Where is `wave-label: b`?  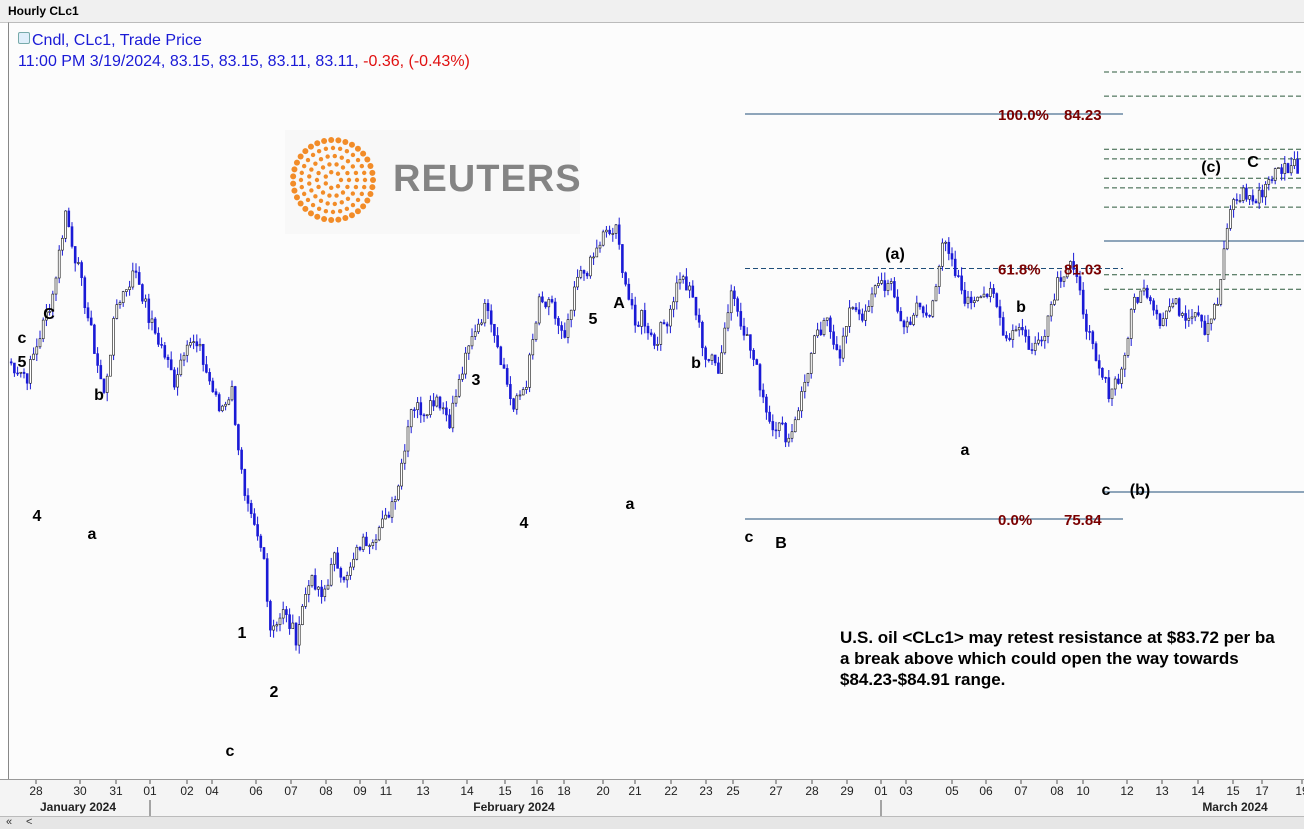
wave-label: b is located at coordinates (1021, 307).